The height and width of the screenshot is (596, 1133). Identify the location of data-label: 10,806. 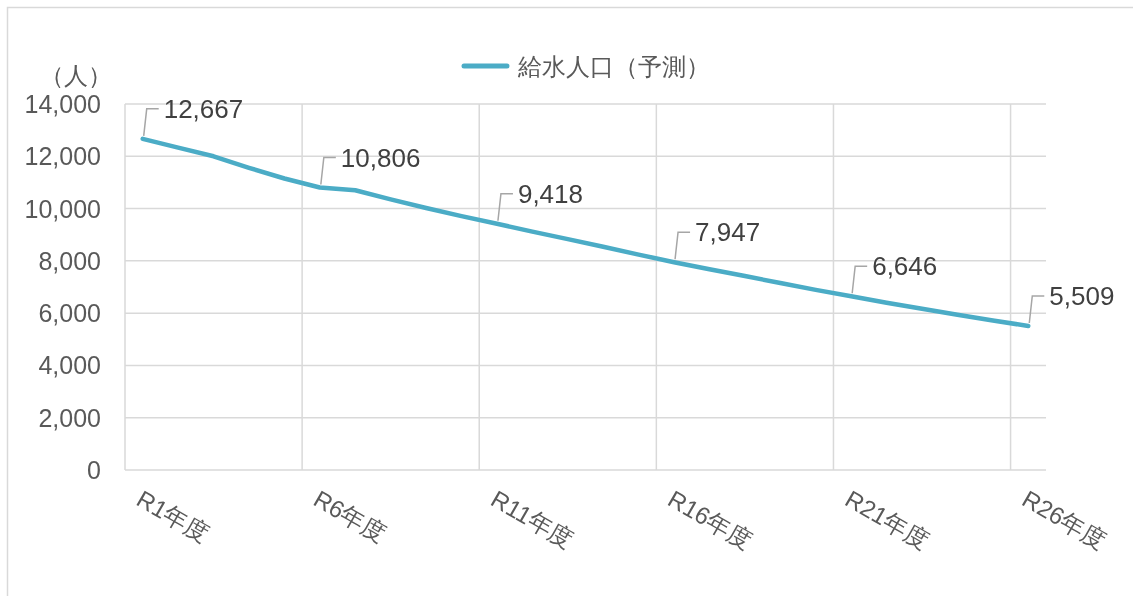
(380, 157).